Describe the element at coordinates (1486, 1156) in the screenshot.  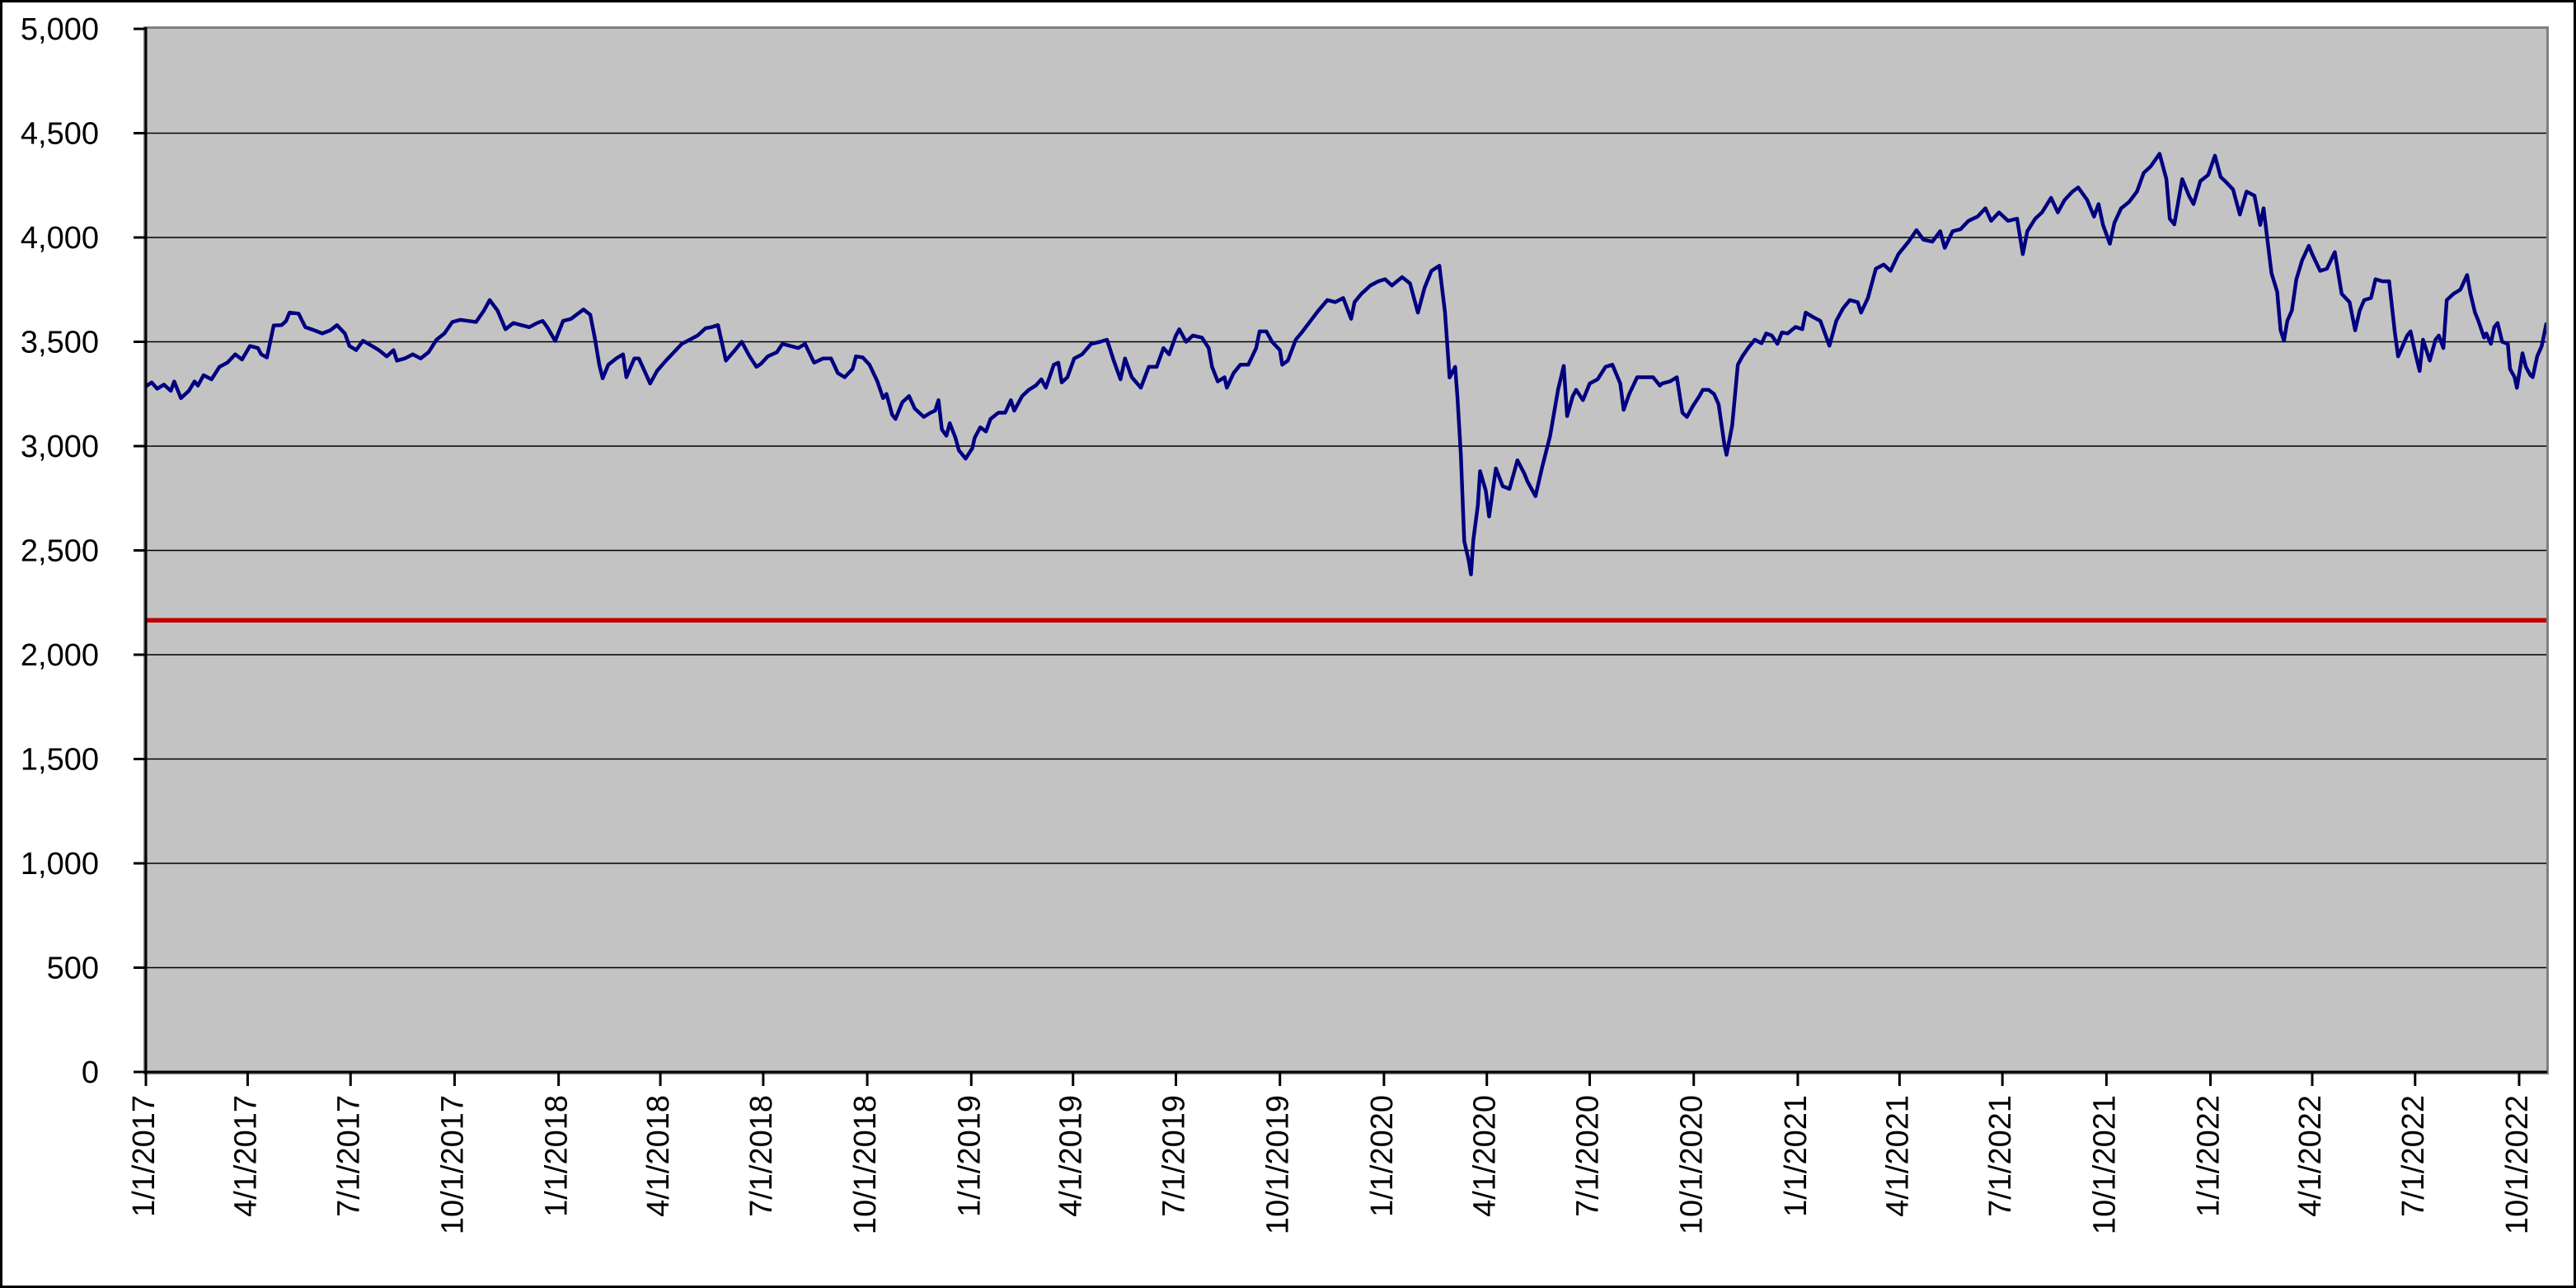
I see `x-tick-label: 4/1/2020` at that location.